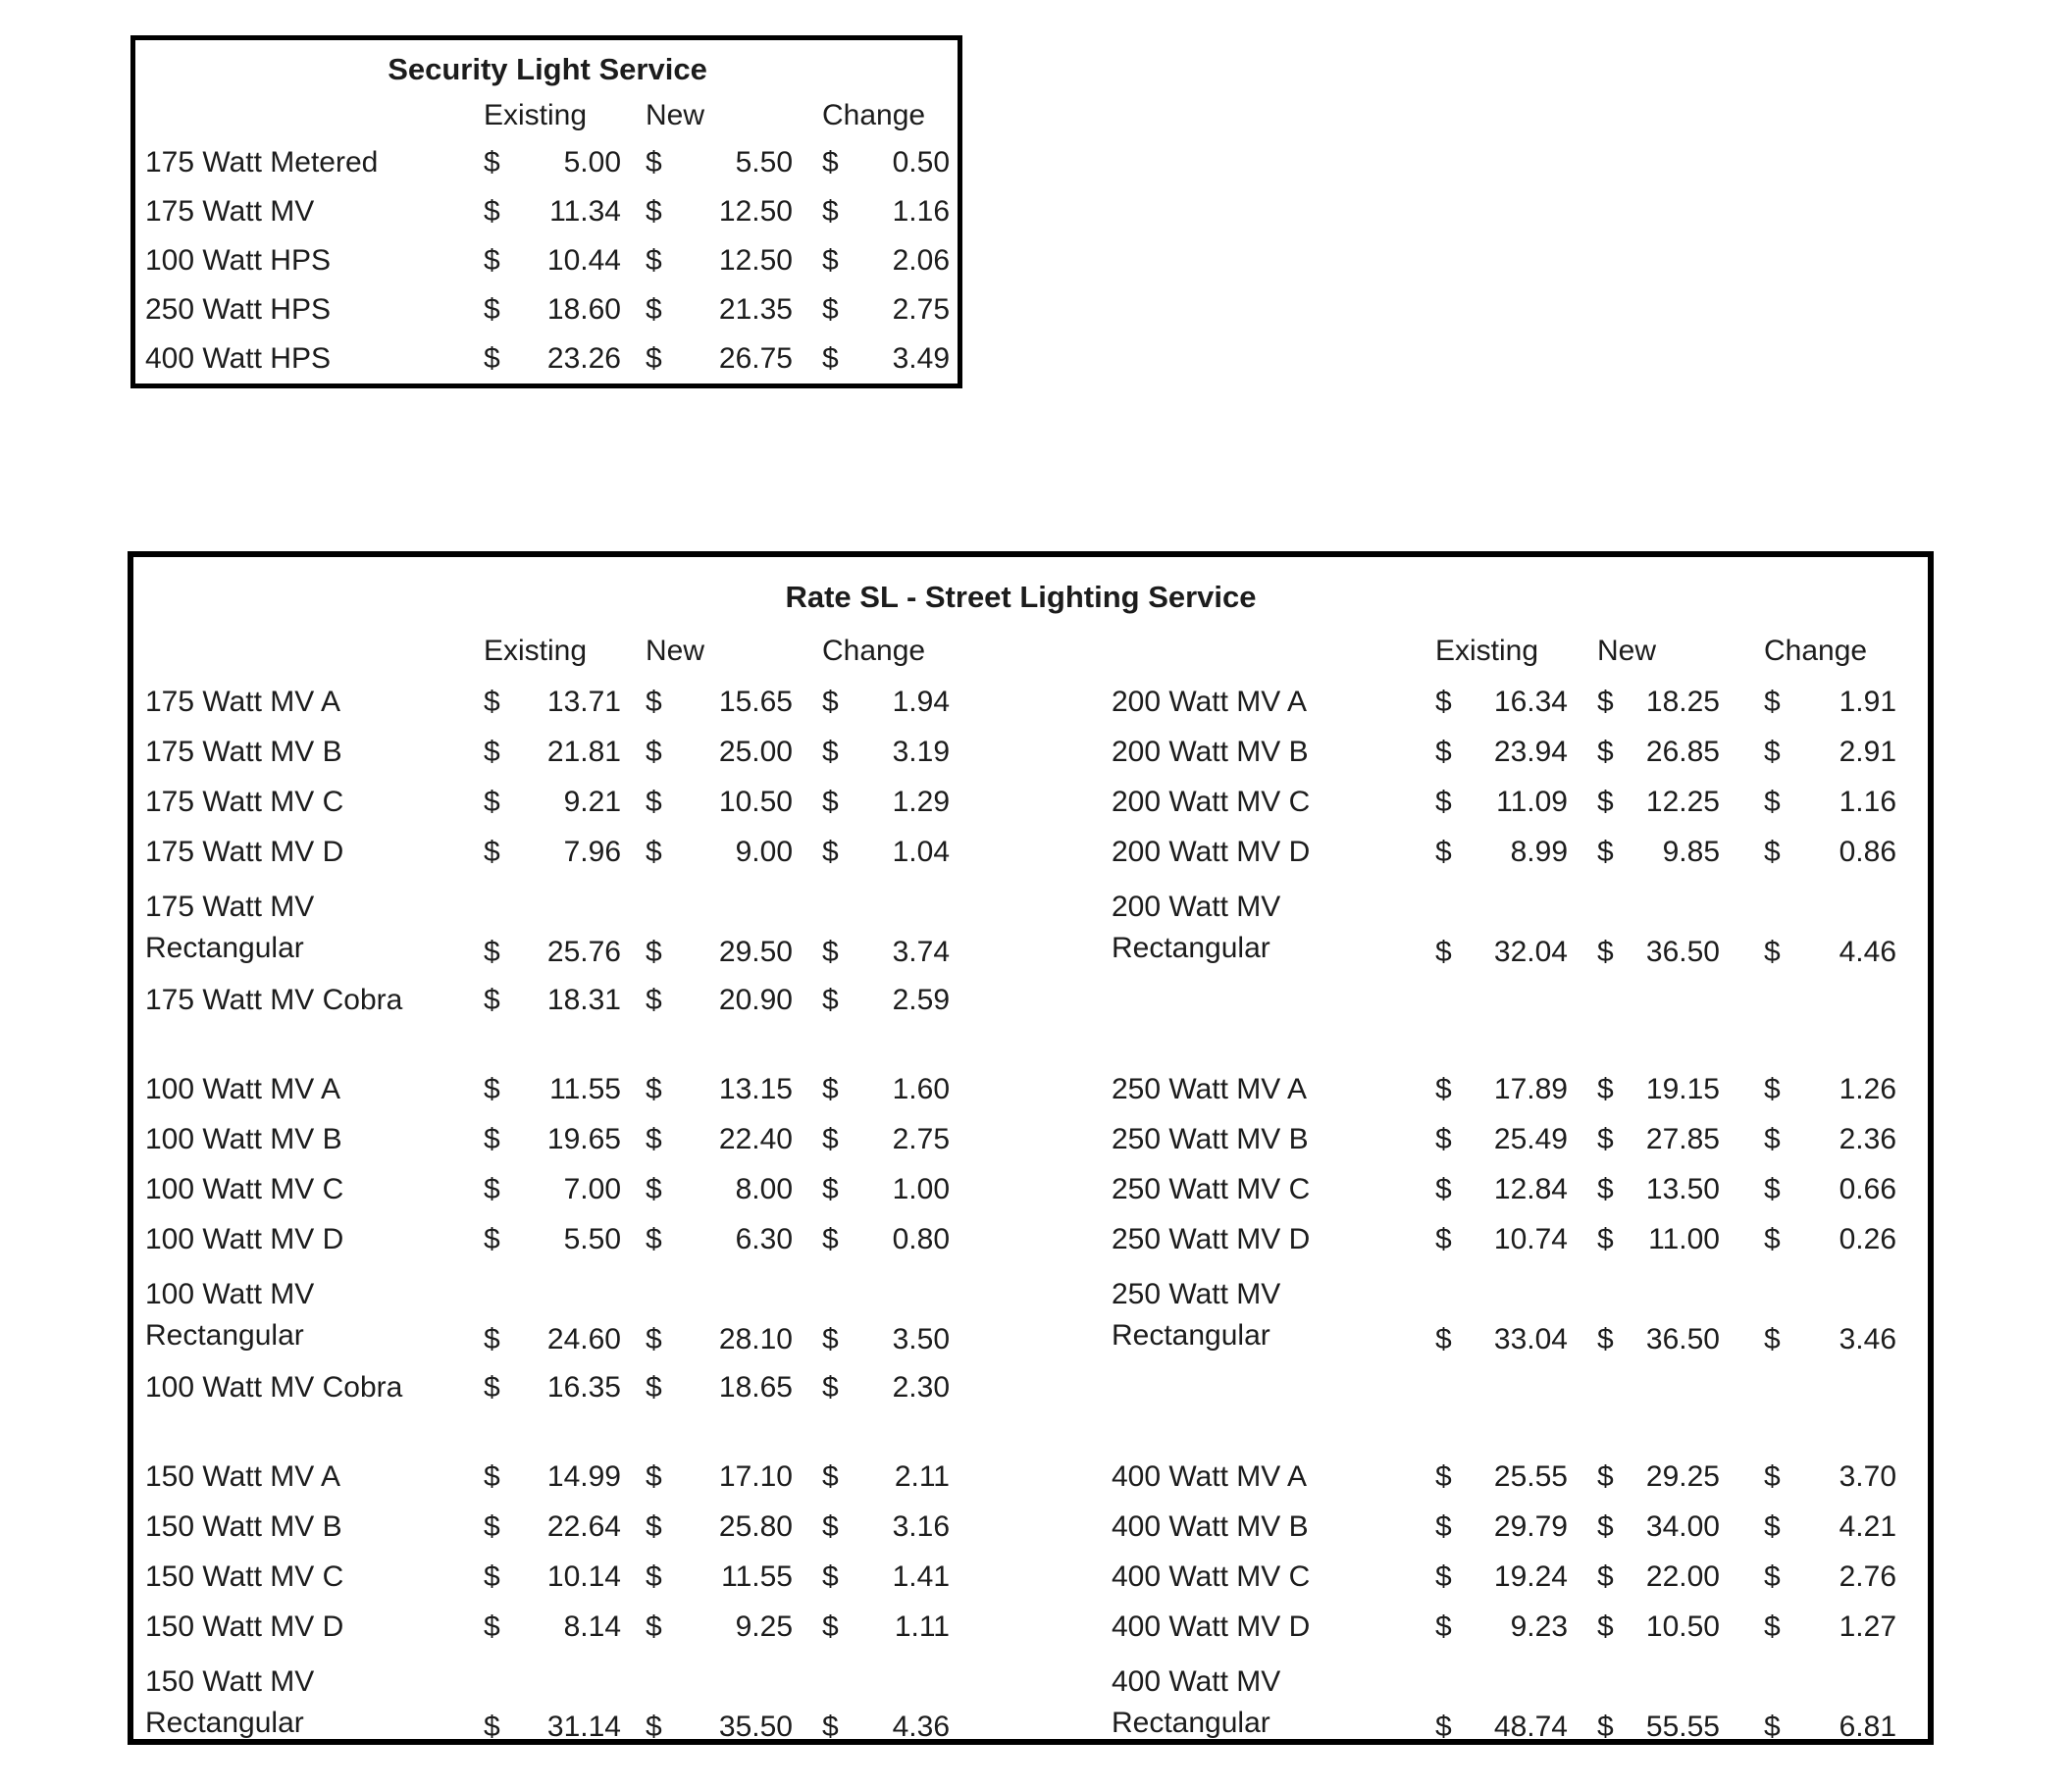 This screenshot has width=2072, height=1789. Describe the element at coordinates (583, 1000) in the screenshot. I see `cell-value-existing: 18.31` at that location.